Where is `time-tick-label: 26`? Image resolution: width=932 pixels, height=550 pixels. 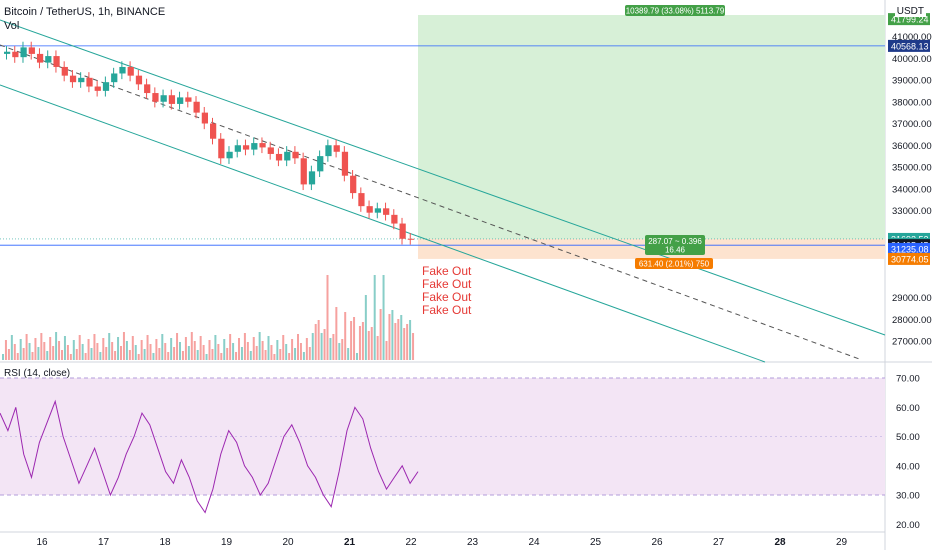 time-tick-label: 26 is located at coordinates (657, 542).